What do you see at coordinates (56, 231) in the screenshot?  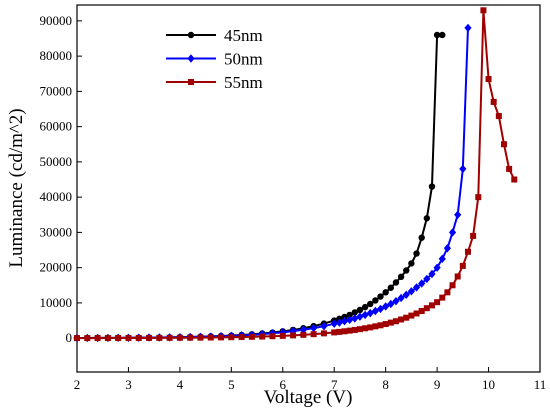 I see `y-tick-label: 30000` at bounding box center [56, 231].